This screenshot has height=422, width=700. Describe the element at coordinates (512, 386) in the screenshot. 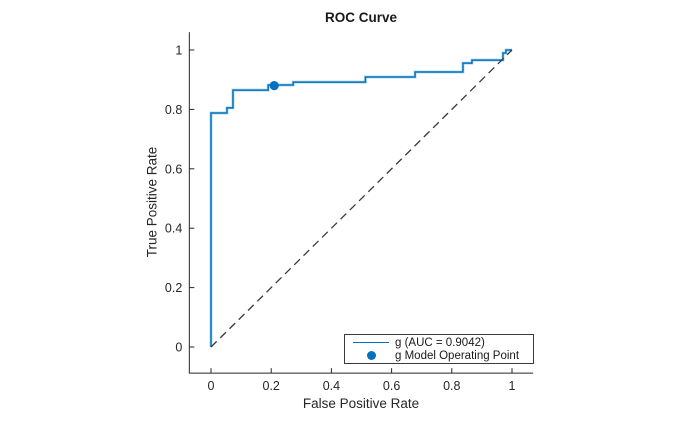

I see `x-tick-label: 1` at that location.